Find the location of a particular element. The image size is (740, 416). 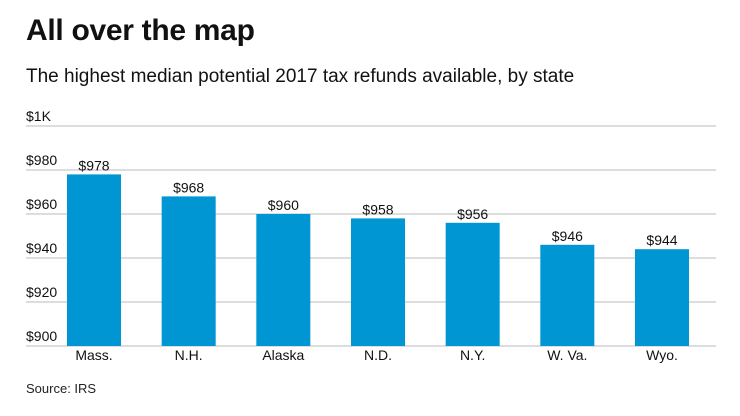

data-label: $958 is located at coordinates (377, 209).